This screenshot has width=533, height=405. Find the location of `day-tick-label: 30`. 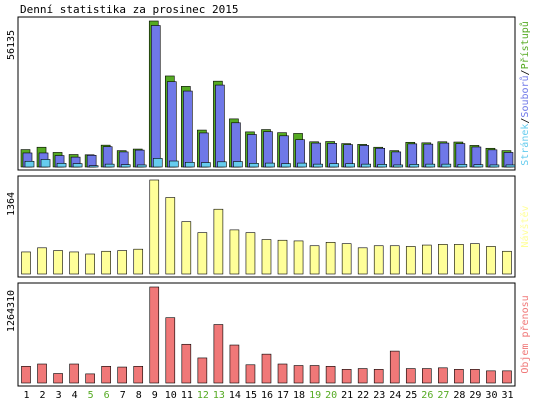

day-tick-label: 30 is located at coordinates (491, 395).